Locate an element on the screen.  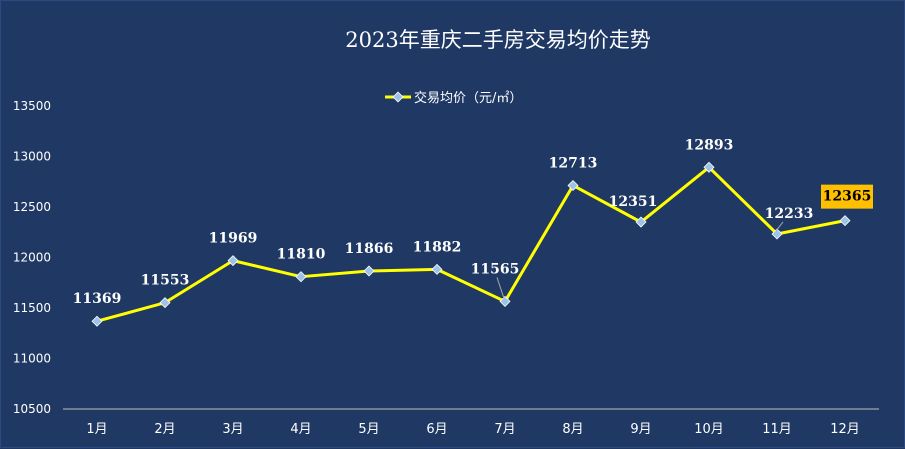
x-tick-label: 4月 is located at coordinates (300, 429).